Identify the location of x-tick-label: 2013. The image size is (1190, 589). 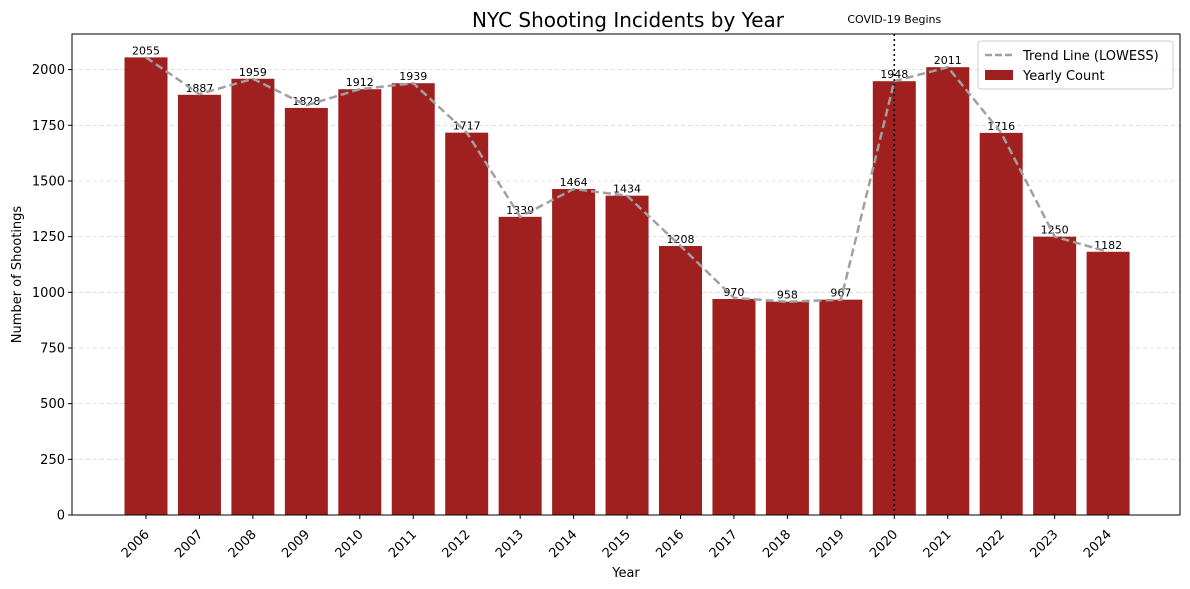
(510, 544).